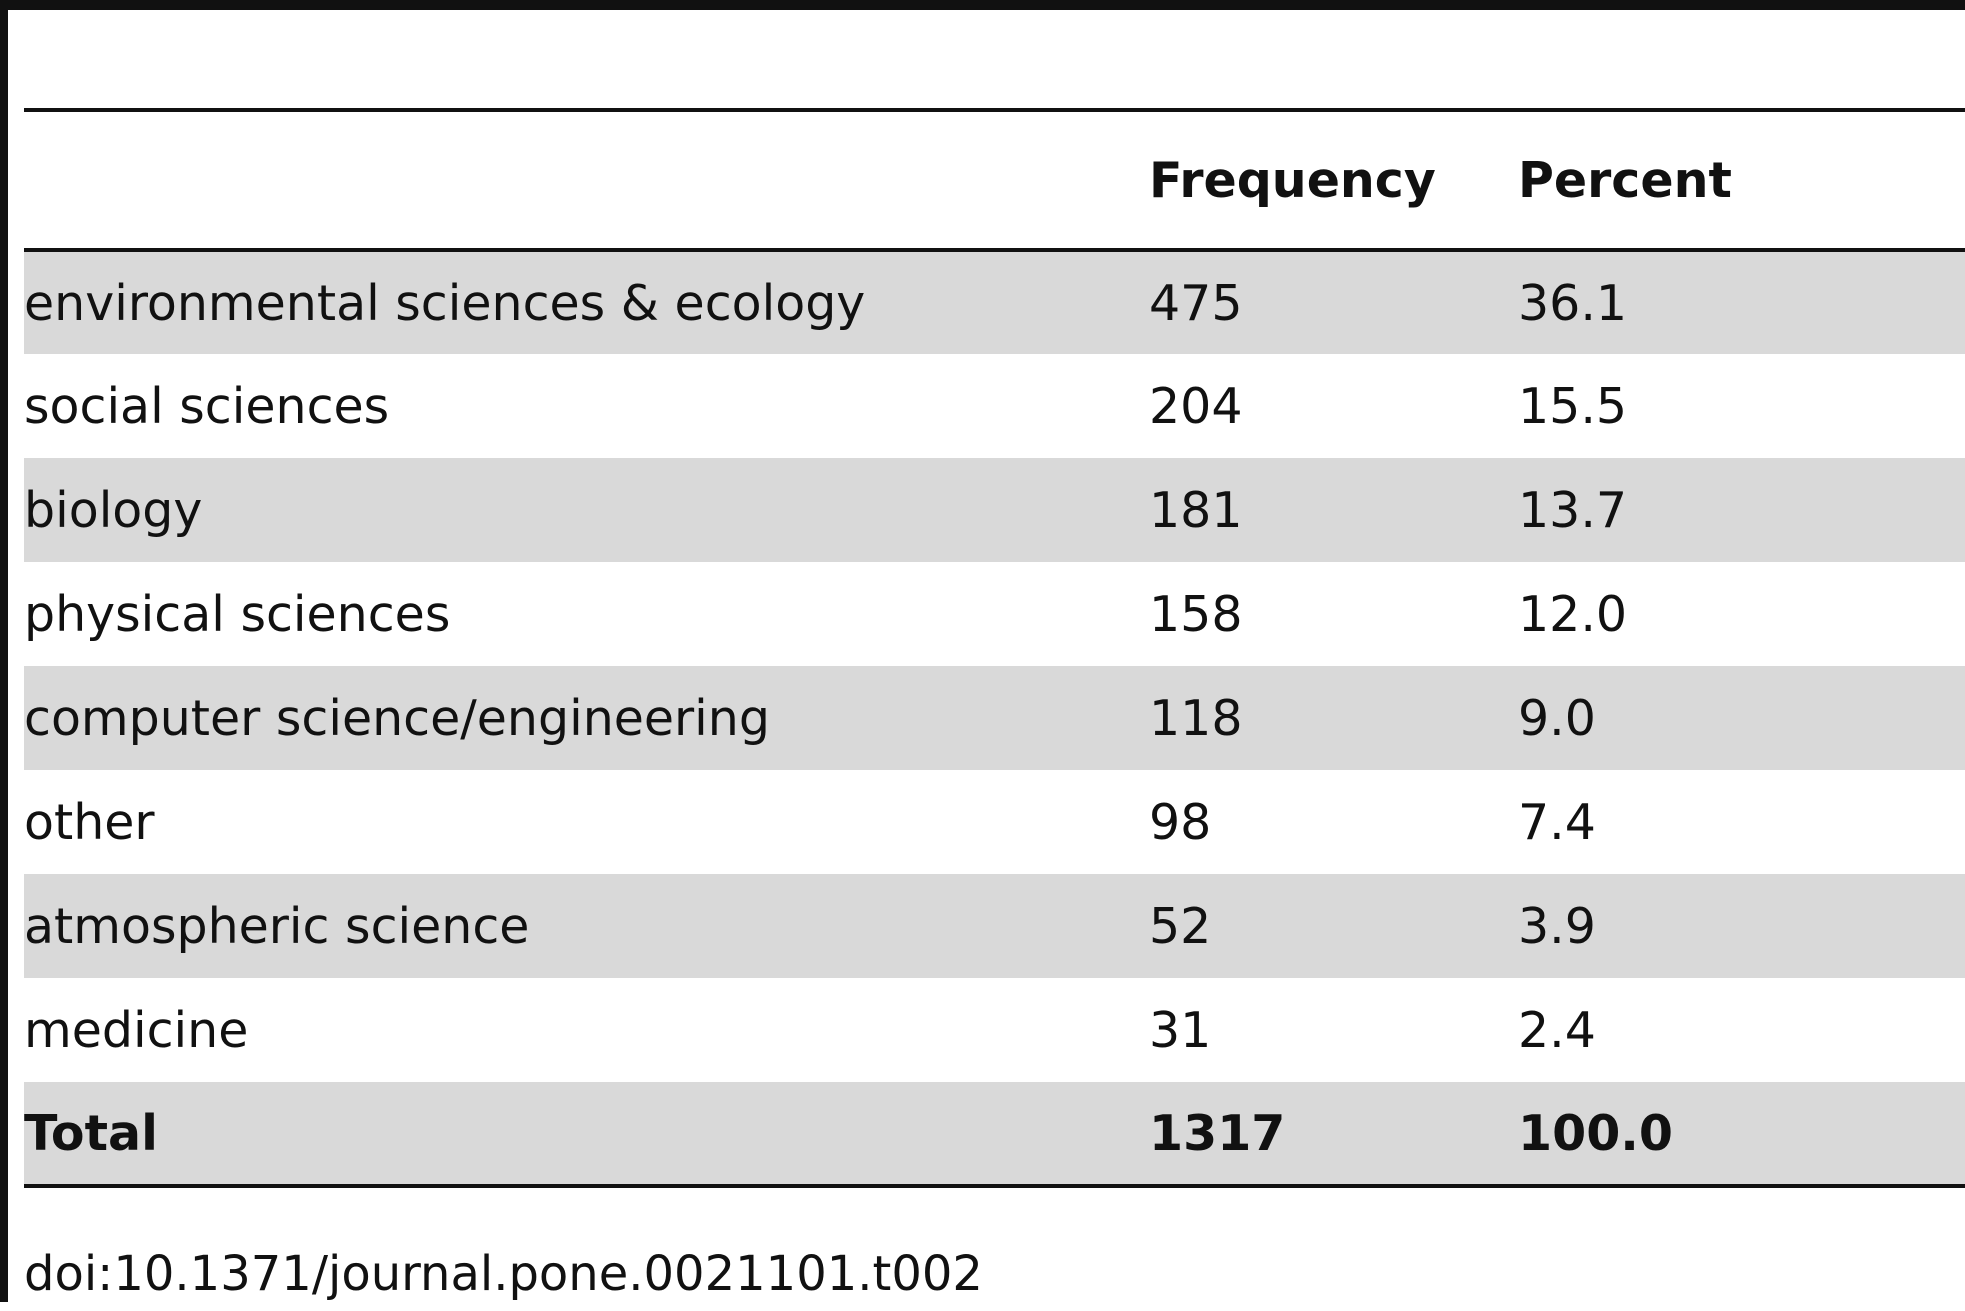 The image size is (1965, 1311). What do you see at coordinates (1196, 303) in the screenshot?
I see `frequency-cell: 475` at bounding box center [1196, 303].